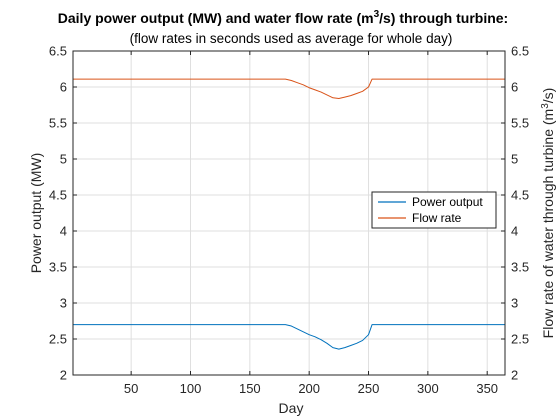 The width and height of the screenshot is (560, 420). What do you see at coordinates (514, 231) in the screenshot?
I see `y-right-tick-label: 4` at bounding box center [514, 231].